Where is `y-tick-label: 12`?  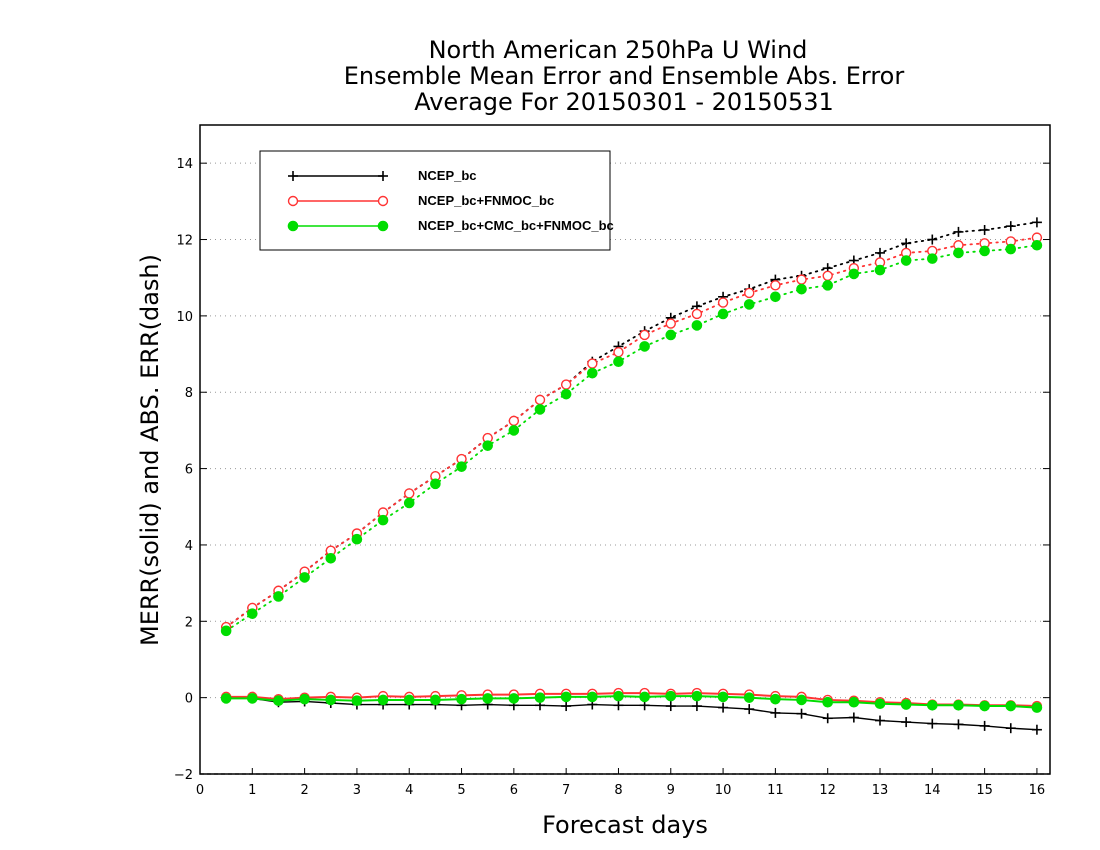
y-tick-label: 12 is located at coordinates (184, 241).